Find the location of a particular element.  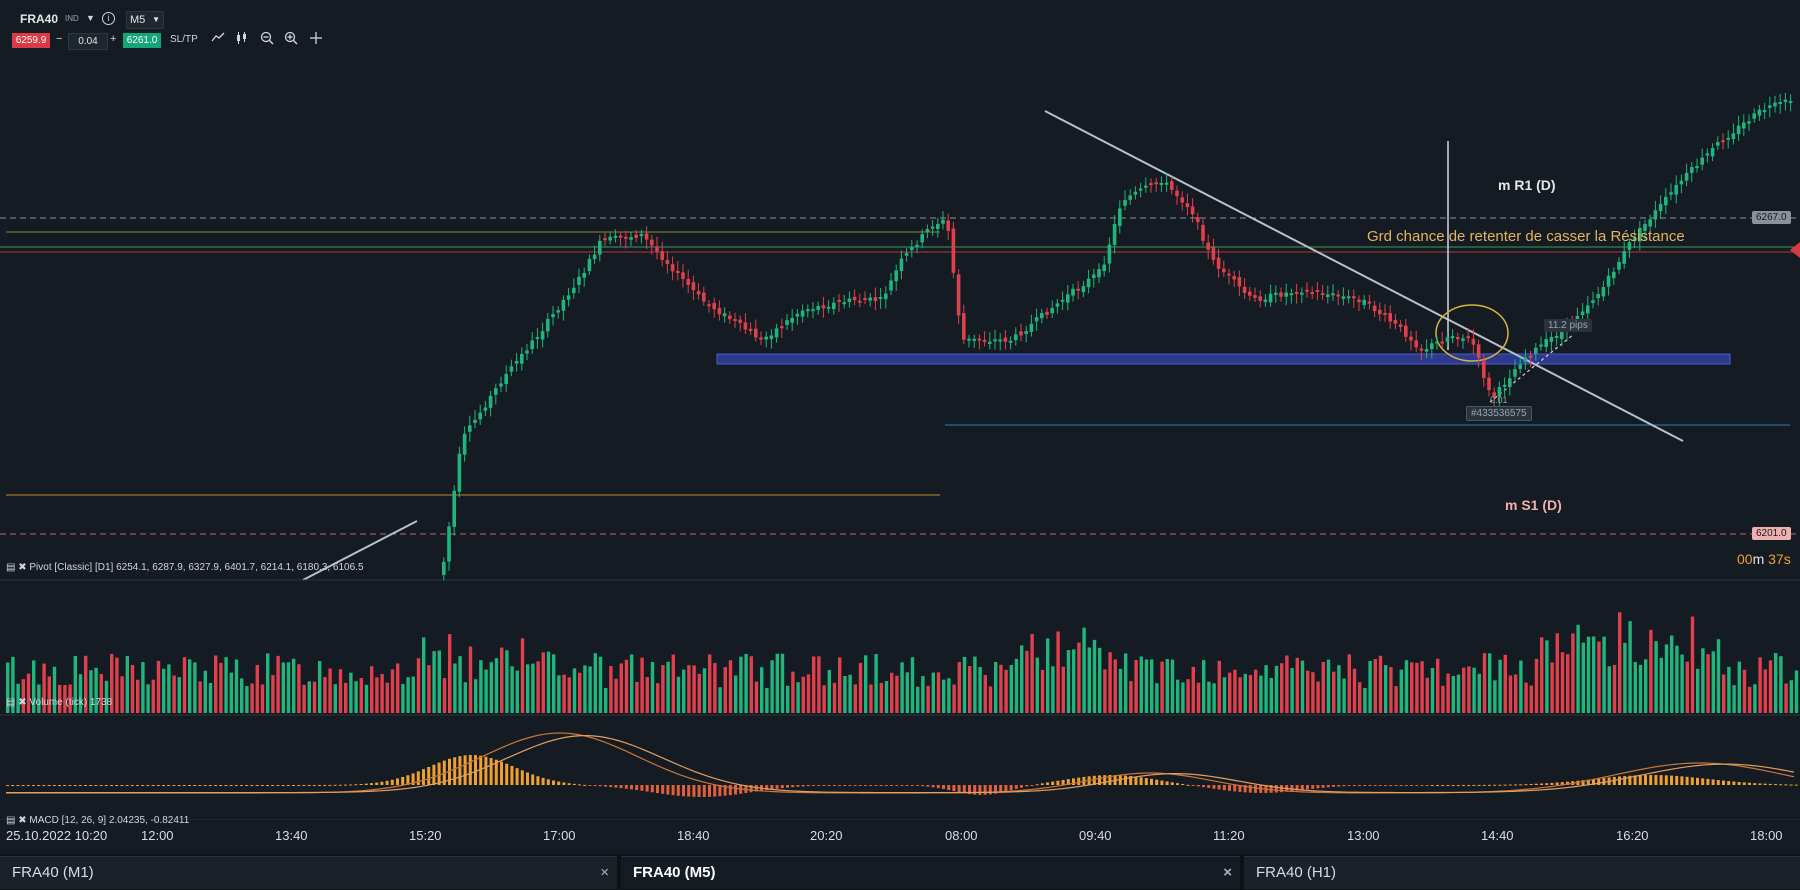

volume-indicator-label: ▤ ✖ Volume (tick) 1738 is located at coordinates (59, 702).